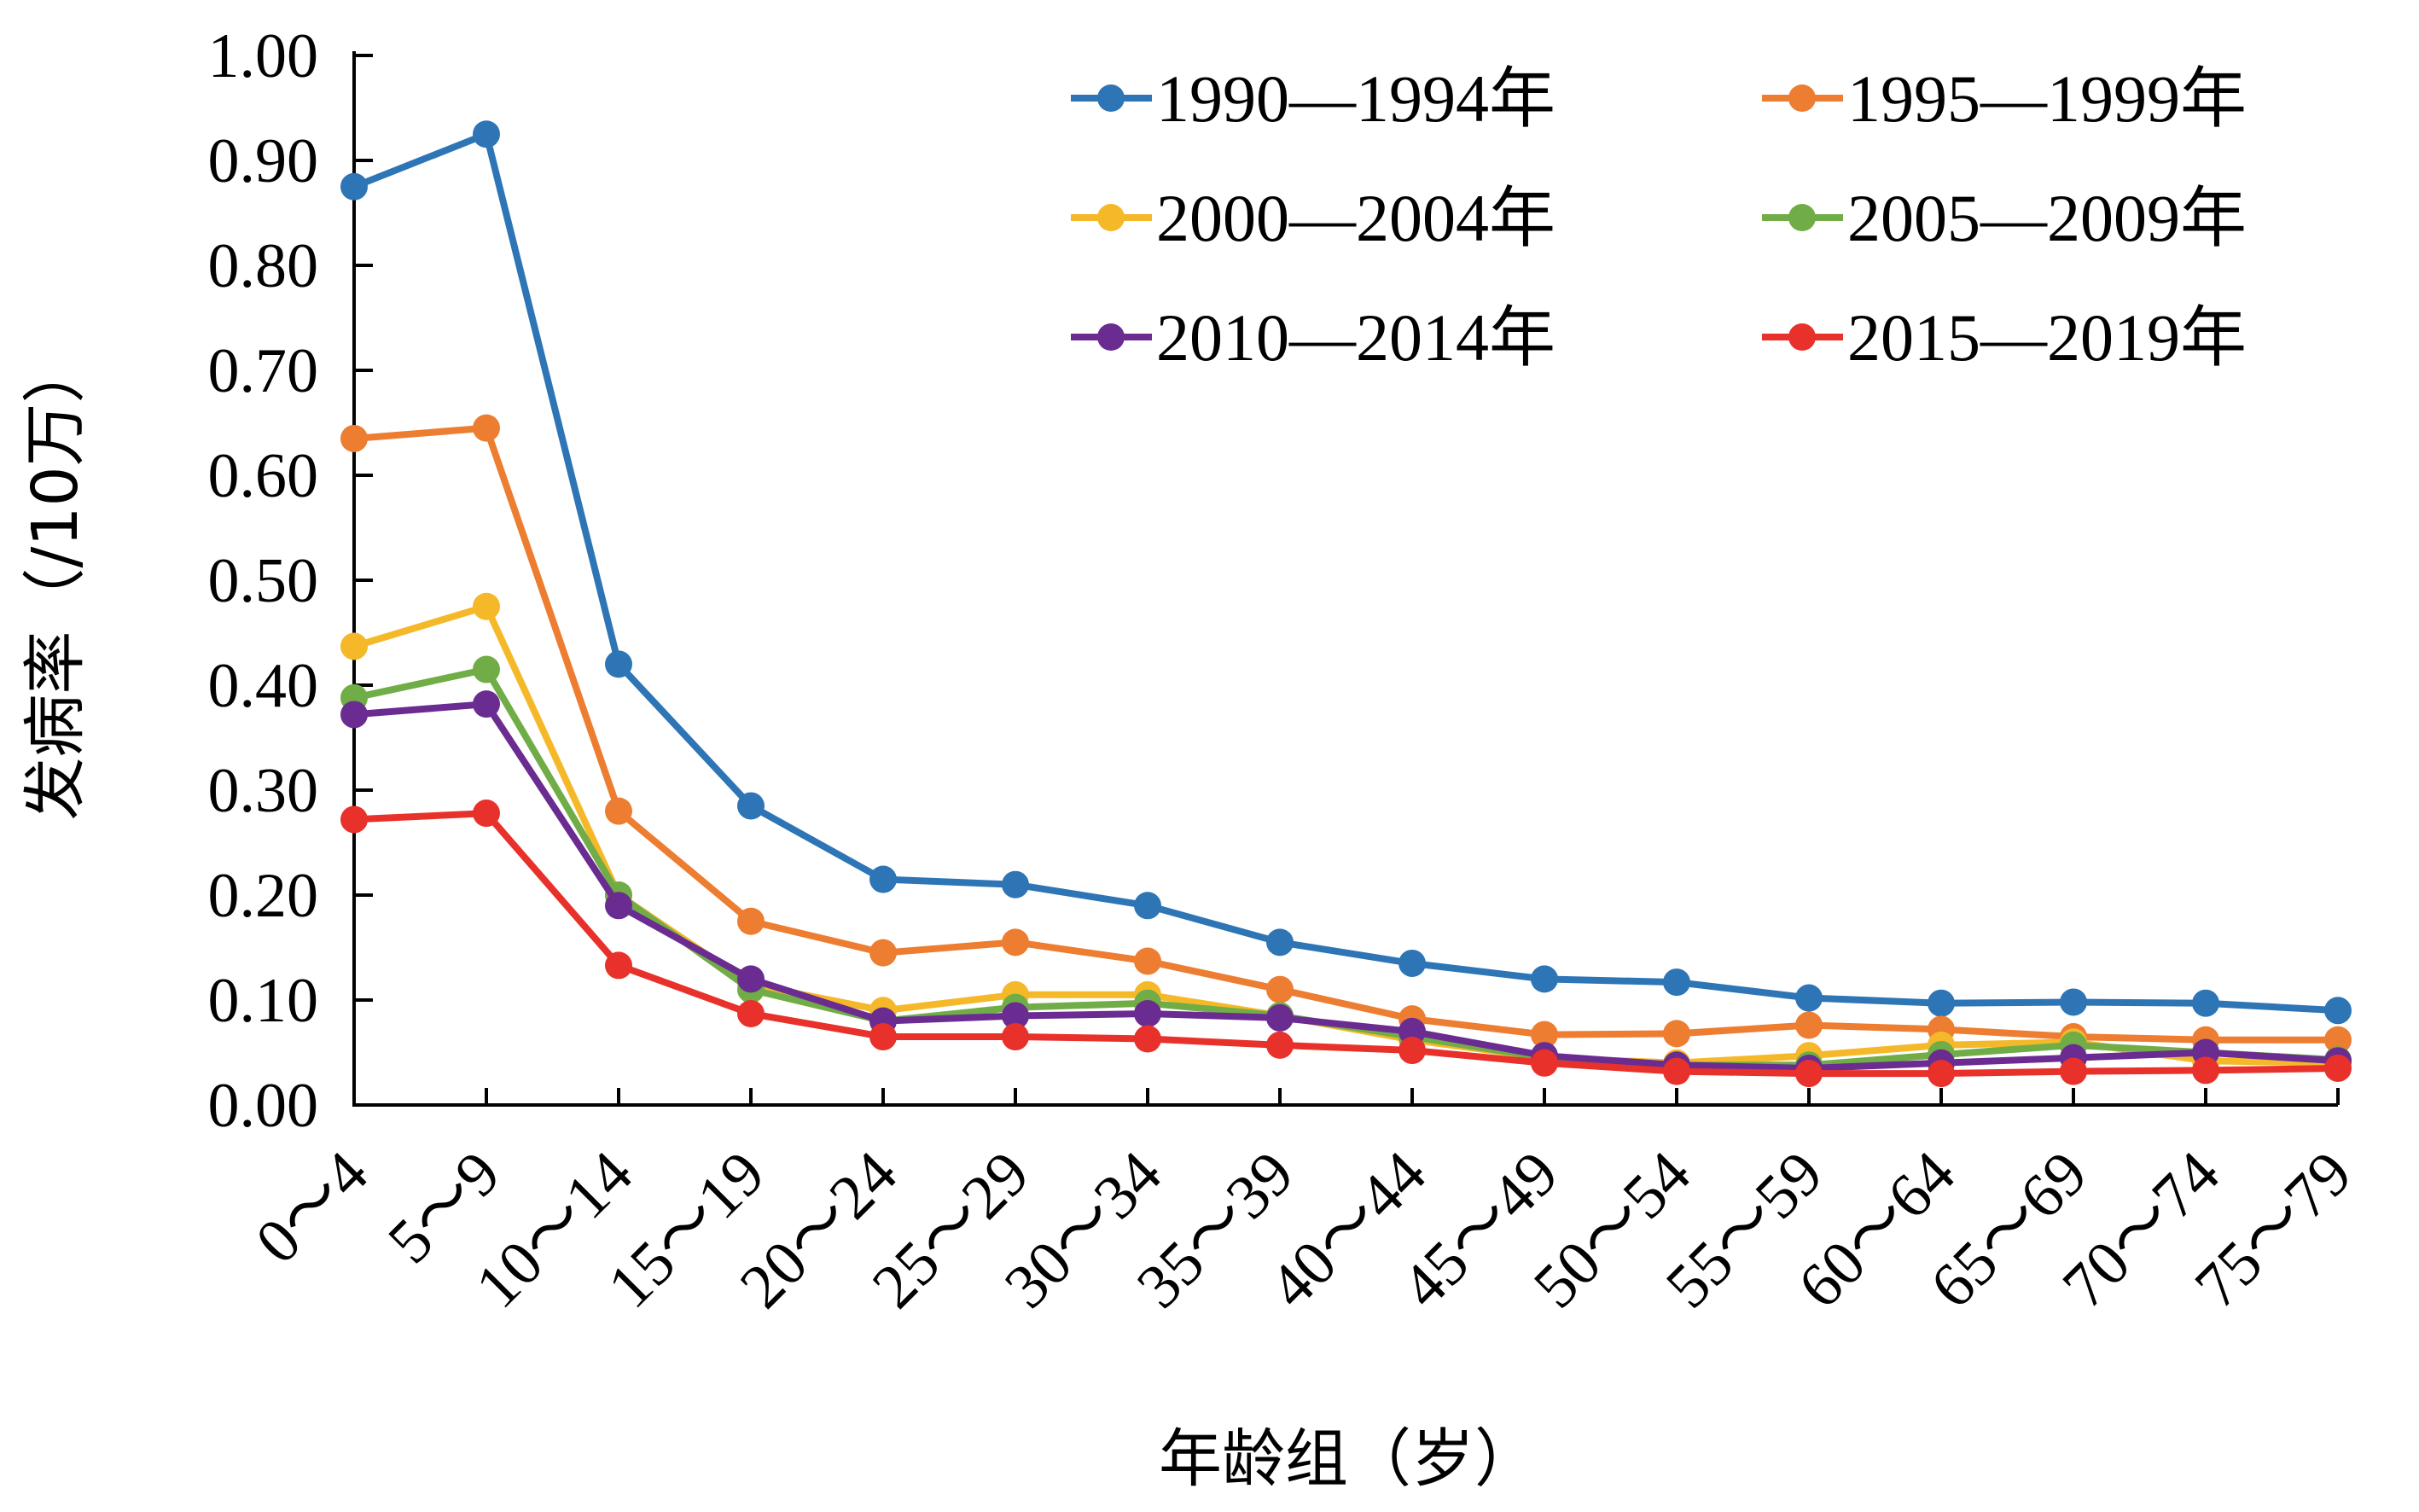 The image size is (2419, 1512). I want to click on y-tick-label: 0.10, so click(263, 1001).